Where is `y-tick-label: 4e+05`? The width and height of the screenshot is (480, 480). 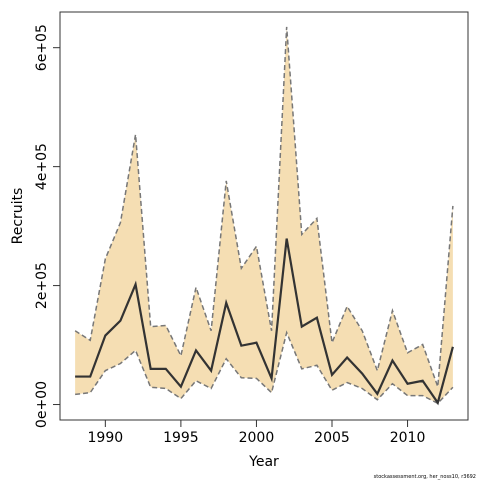
y-tick-label: 4e+05 is located at coordinates (42, 166).